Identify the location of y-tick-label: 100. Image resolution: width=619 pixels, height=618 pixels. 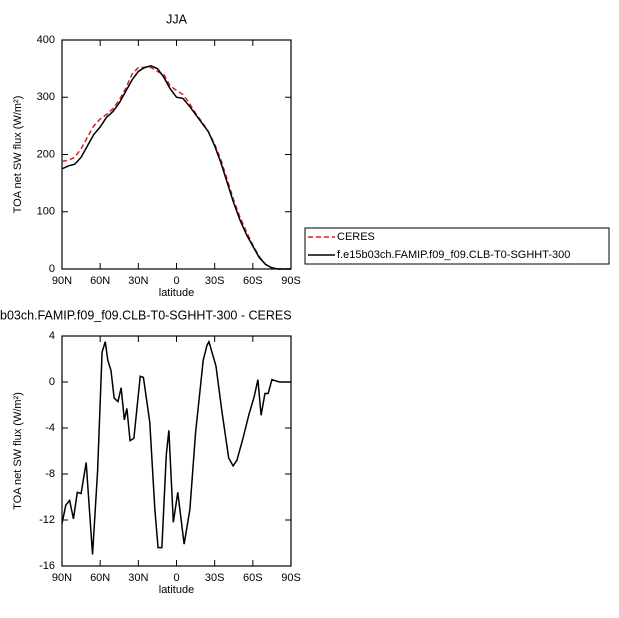
(46, 212).